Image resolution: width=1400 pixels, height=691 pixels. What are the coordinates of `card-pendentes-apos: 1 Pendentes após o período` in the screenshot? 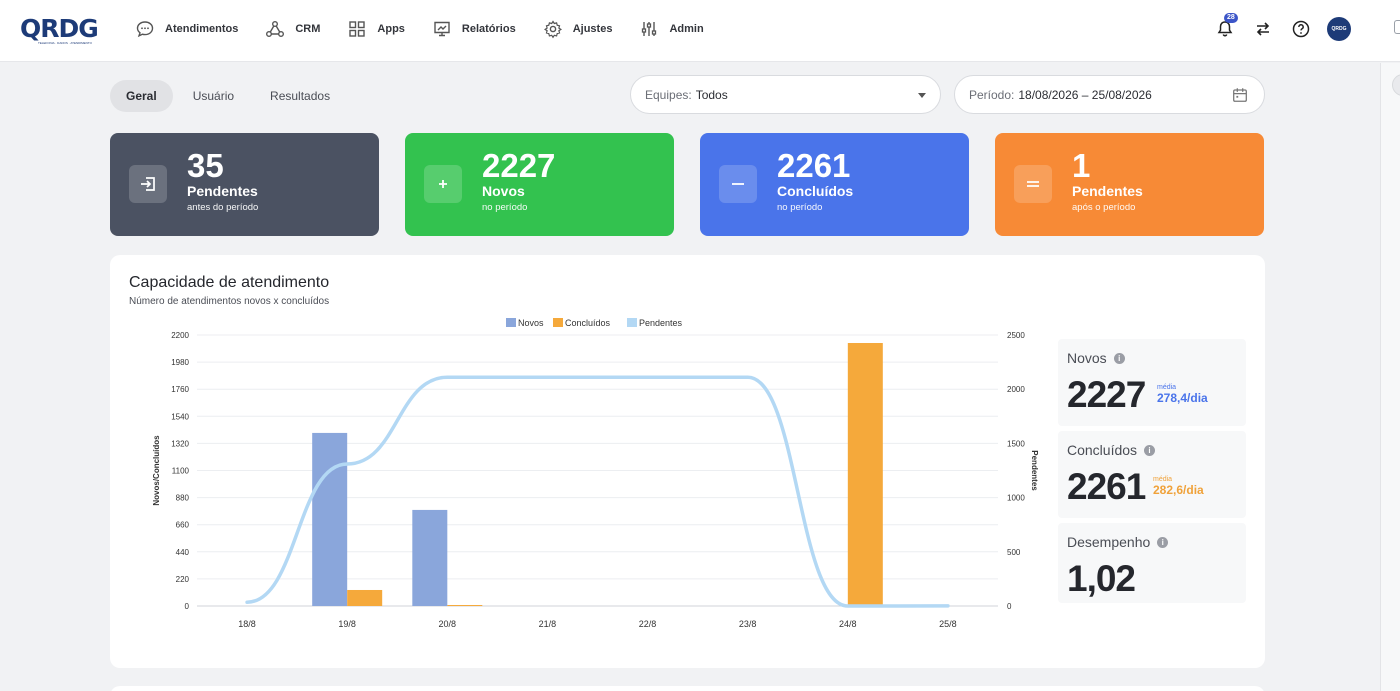 It's located at (1129, 184).